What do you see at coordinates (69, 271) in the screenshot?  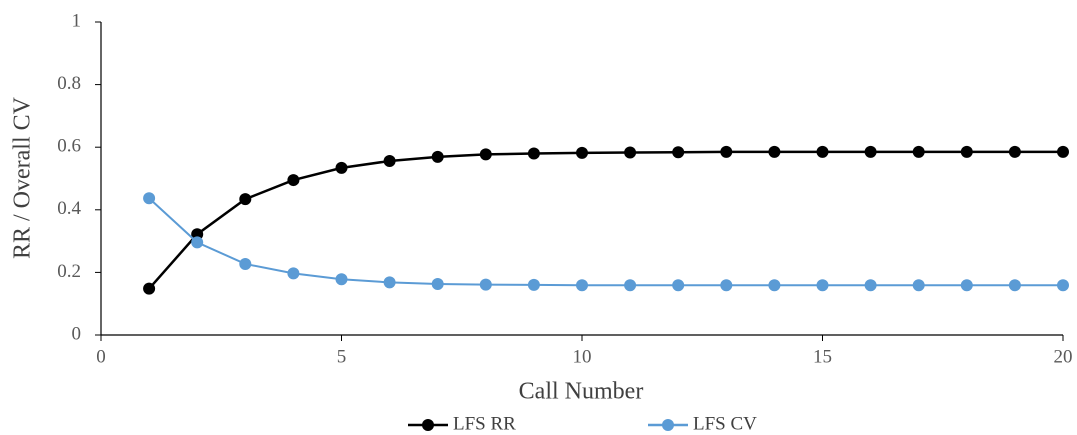 I see `y-tick-label: 0.2` at bounding box center [69, 271].